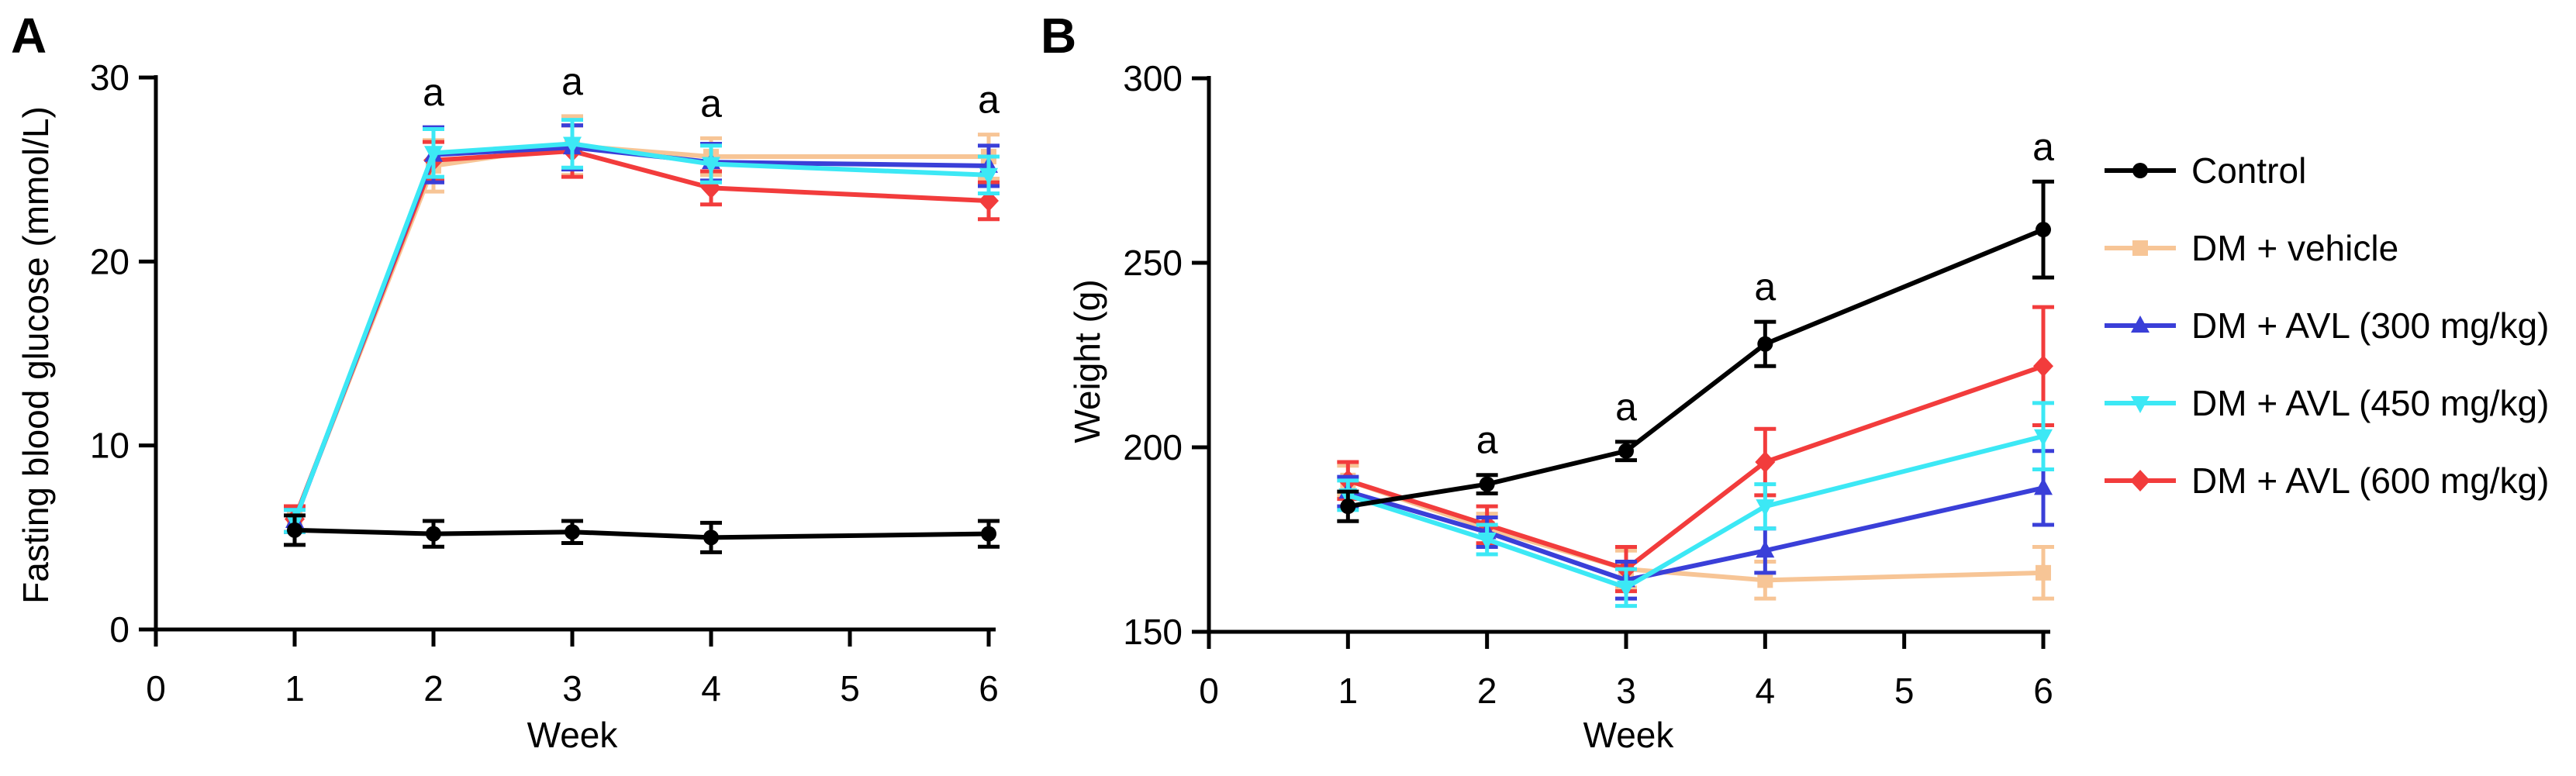 This screenshot has width=2576, height=776. Describe the element at coordinates (2295, 248) in the screenshot. I see `legend-label: DM + vehicle` at that location.